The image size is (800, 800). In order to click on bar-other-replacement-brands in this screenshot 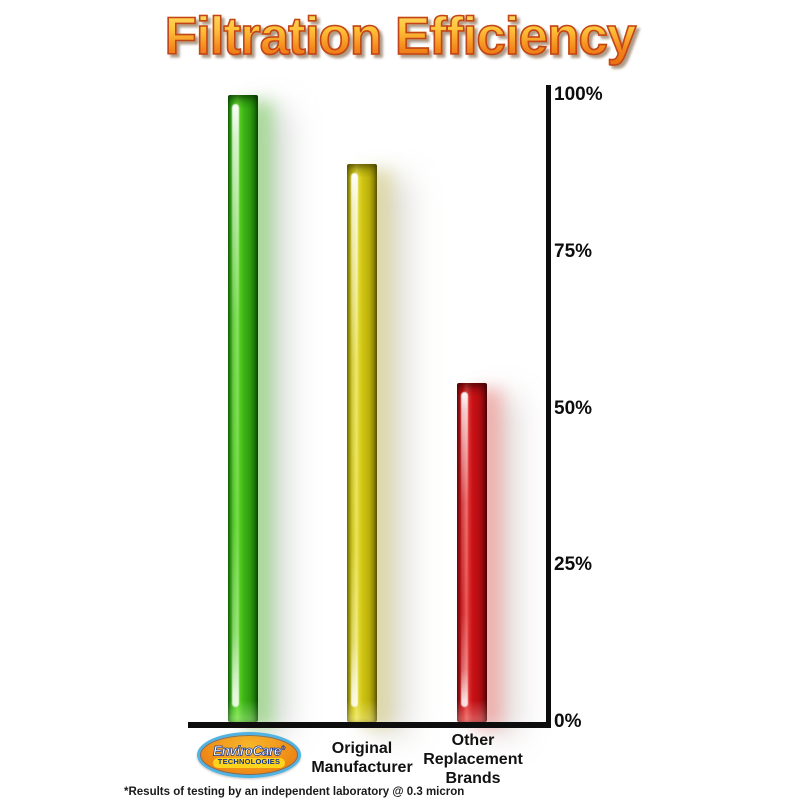, I will do `click(472, 552)`.